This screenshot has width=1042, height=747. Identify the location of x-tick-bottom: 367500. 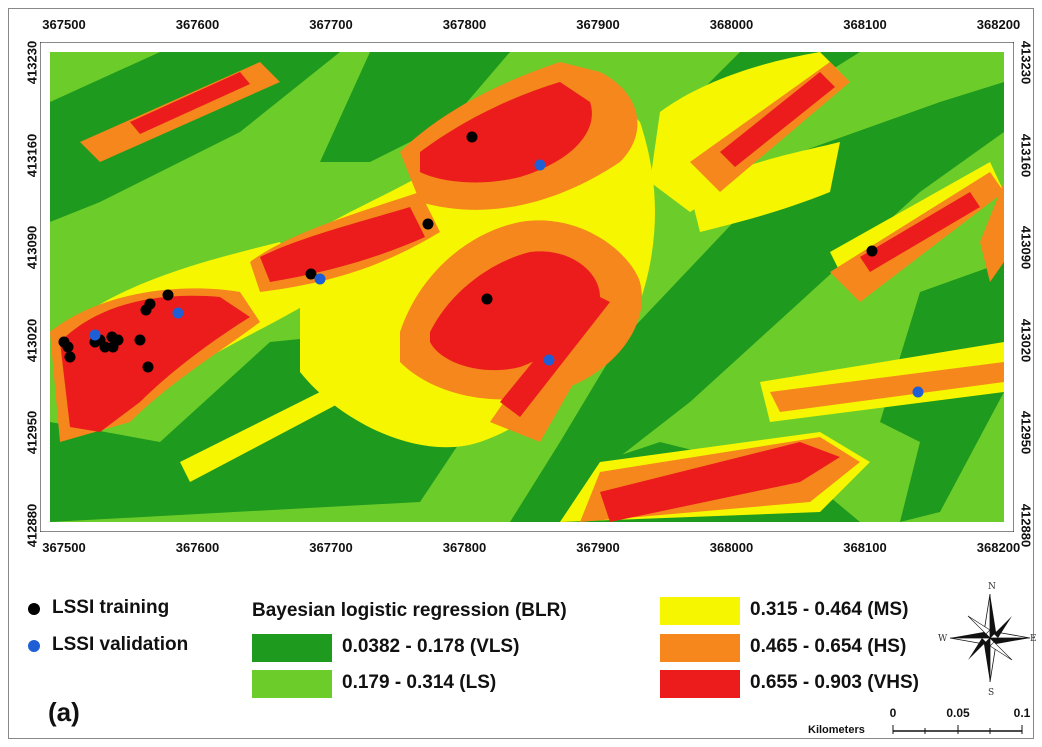
(64, 547).